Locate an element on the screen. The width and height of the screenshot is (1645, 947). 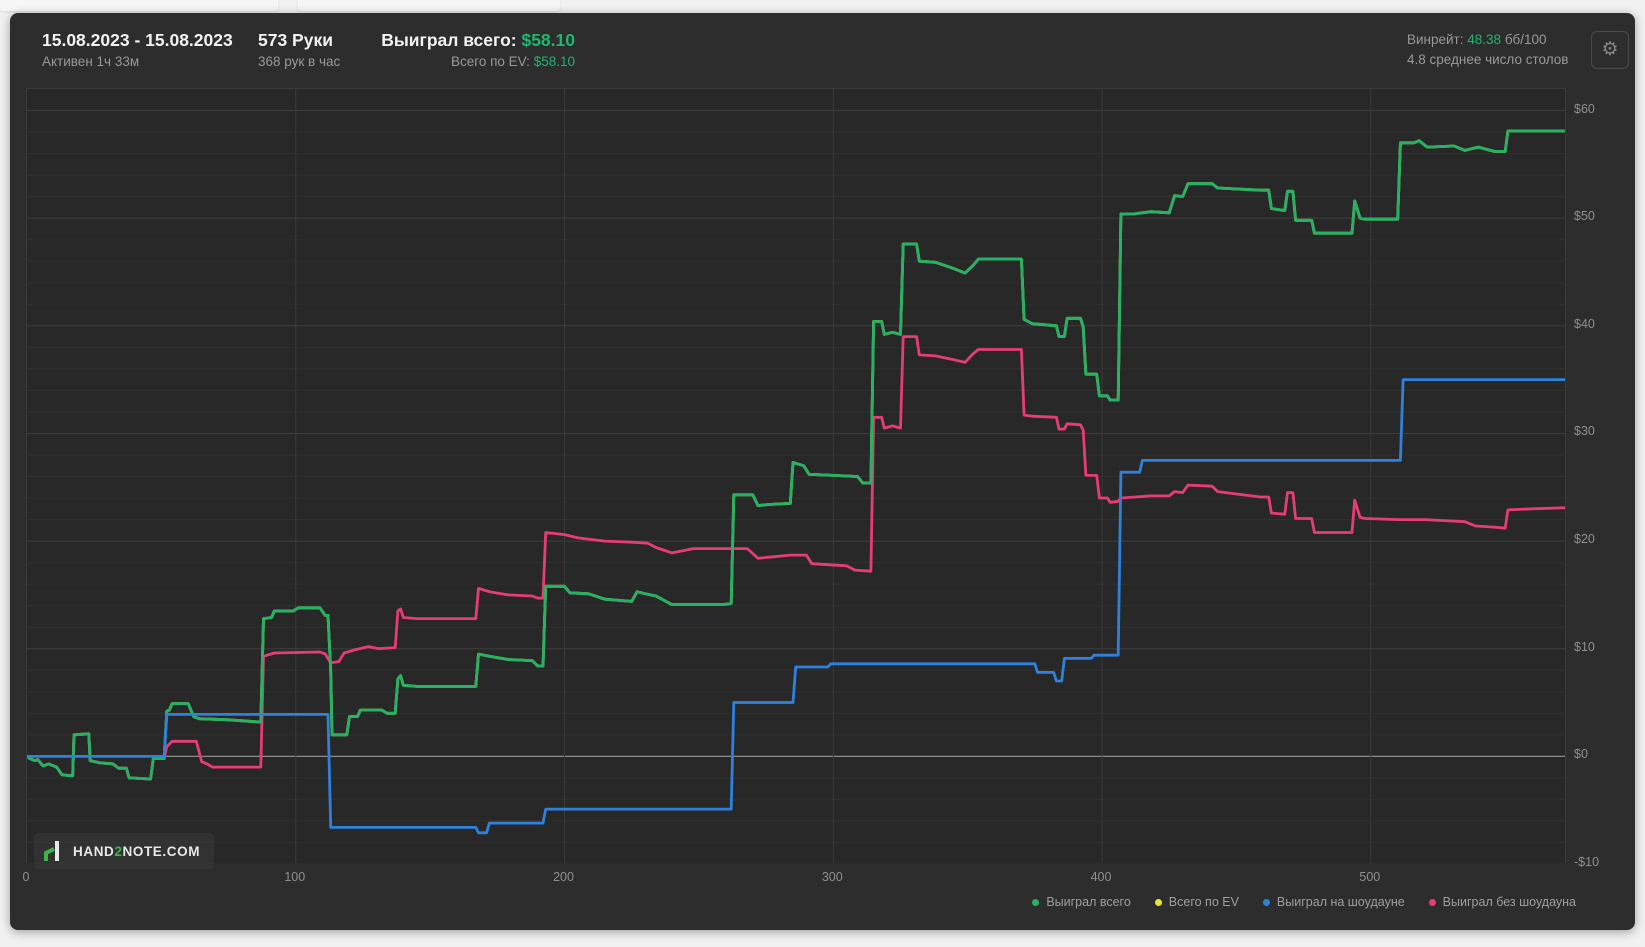
legend-label: Выиграл на шоудауне is located at coordinates (1340, 902).